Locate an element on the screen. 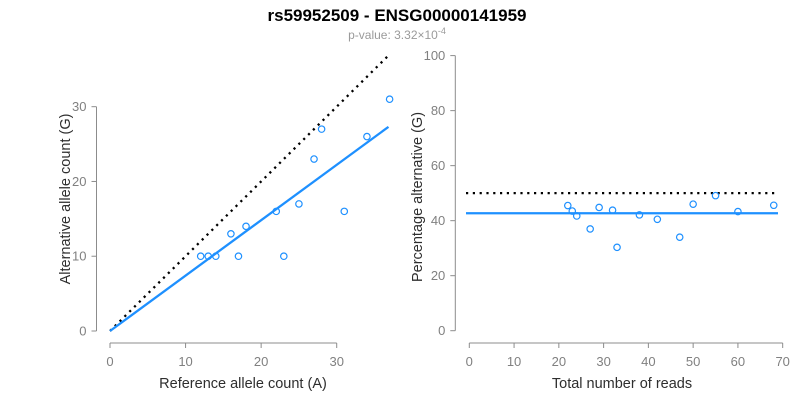 Image resolution: width=800 pixels, height=400 pixels. y-tick-label: 80 is located at coordinates (438, 110).